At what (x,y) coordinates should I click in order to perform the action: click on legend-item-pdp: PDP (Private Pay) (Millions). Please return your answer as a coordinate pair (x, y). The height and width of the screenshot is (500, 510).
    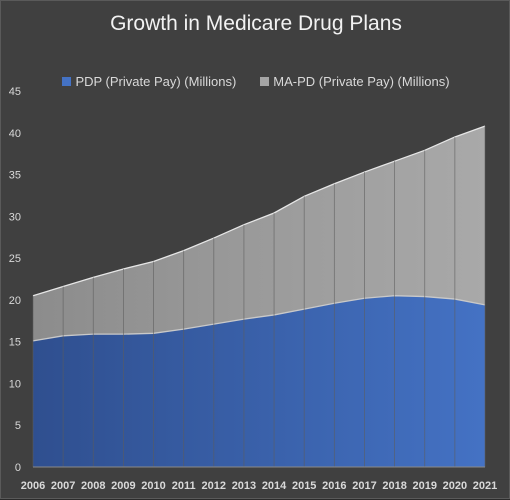
    Looking at the image, I should click on (149, 81).